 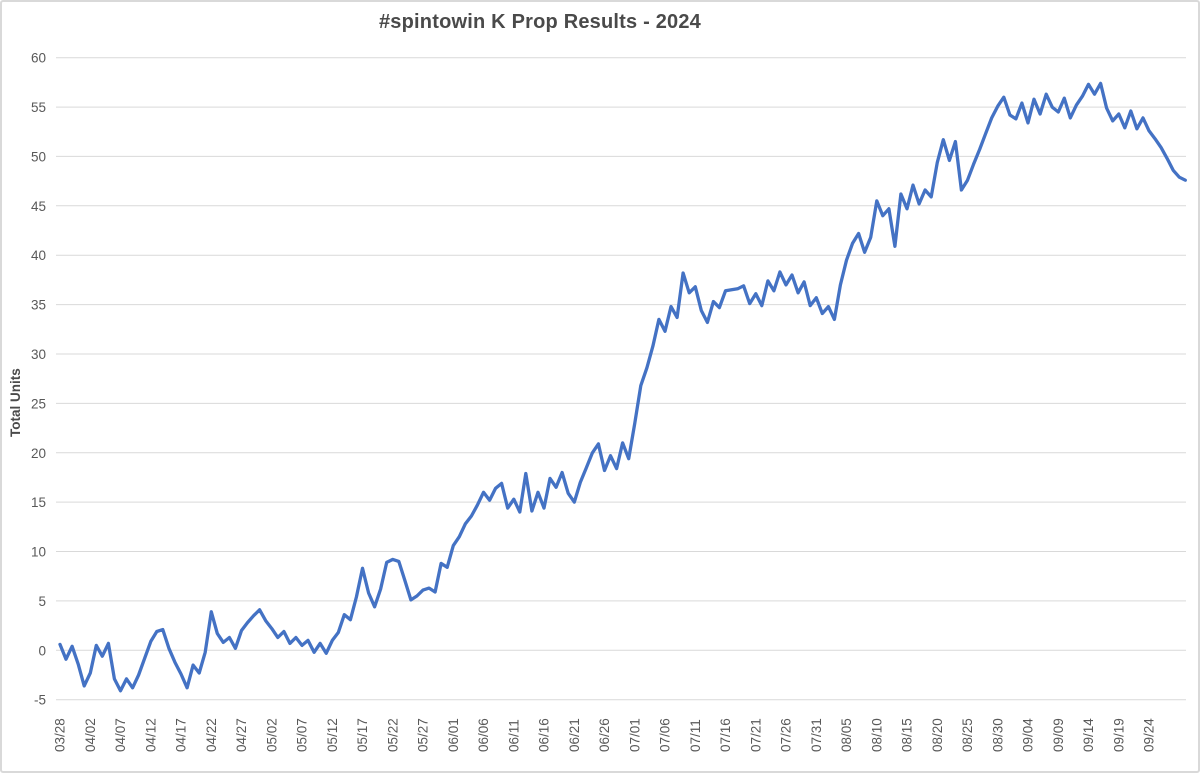 What do you see at coordinates (725, 735) in the screenshot?
I see `x-tick-label: 07/16` at bounding box center [725, 735].